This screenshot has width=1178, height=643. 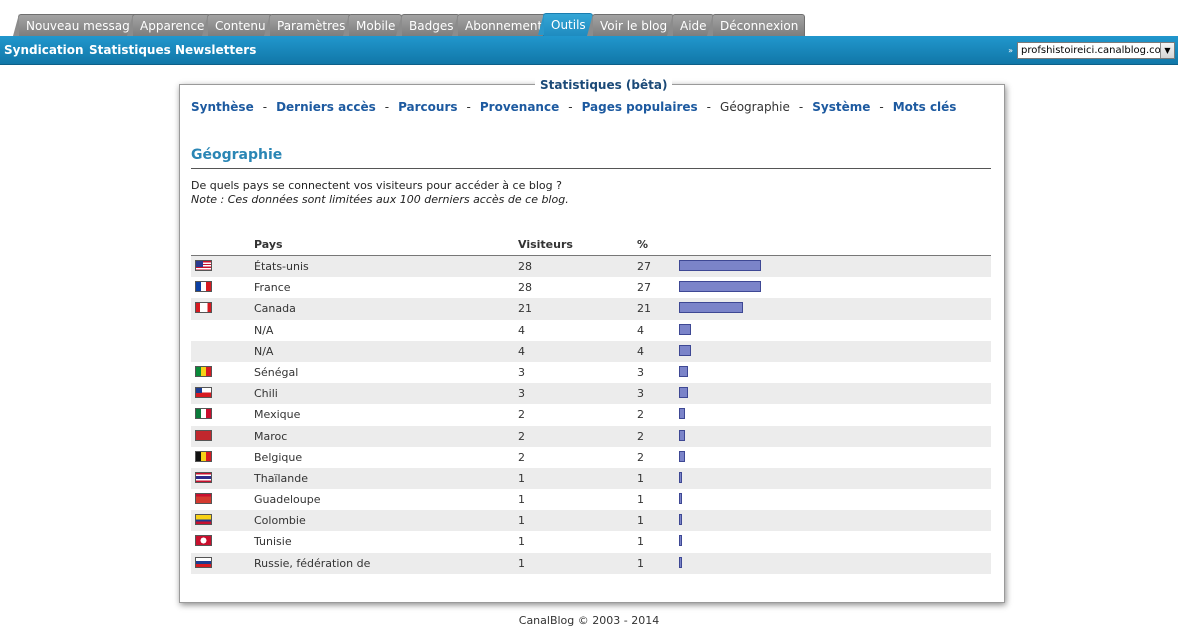 I want to click on menu-geographie: Géographie, so click(x=755, y=107).